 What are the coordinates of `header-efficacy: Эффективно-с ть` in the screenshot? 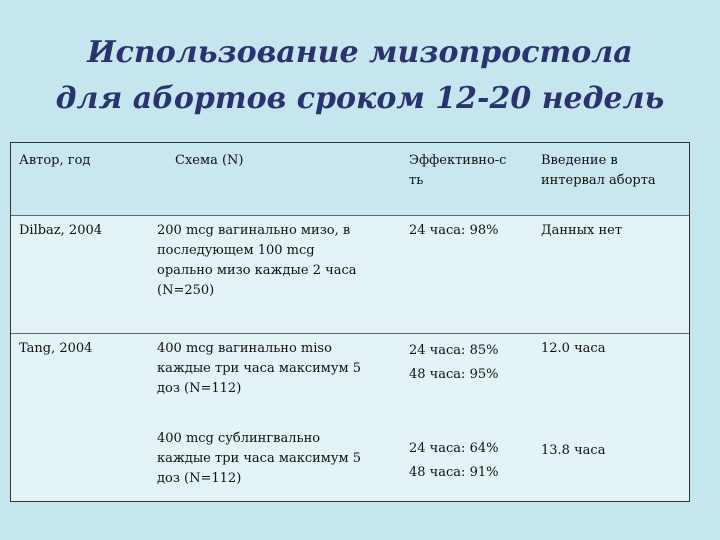 It's located at (470, 171).